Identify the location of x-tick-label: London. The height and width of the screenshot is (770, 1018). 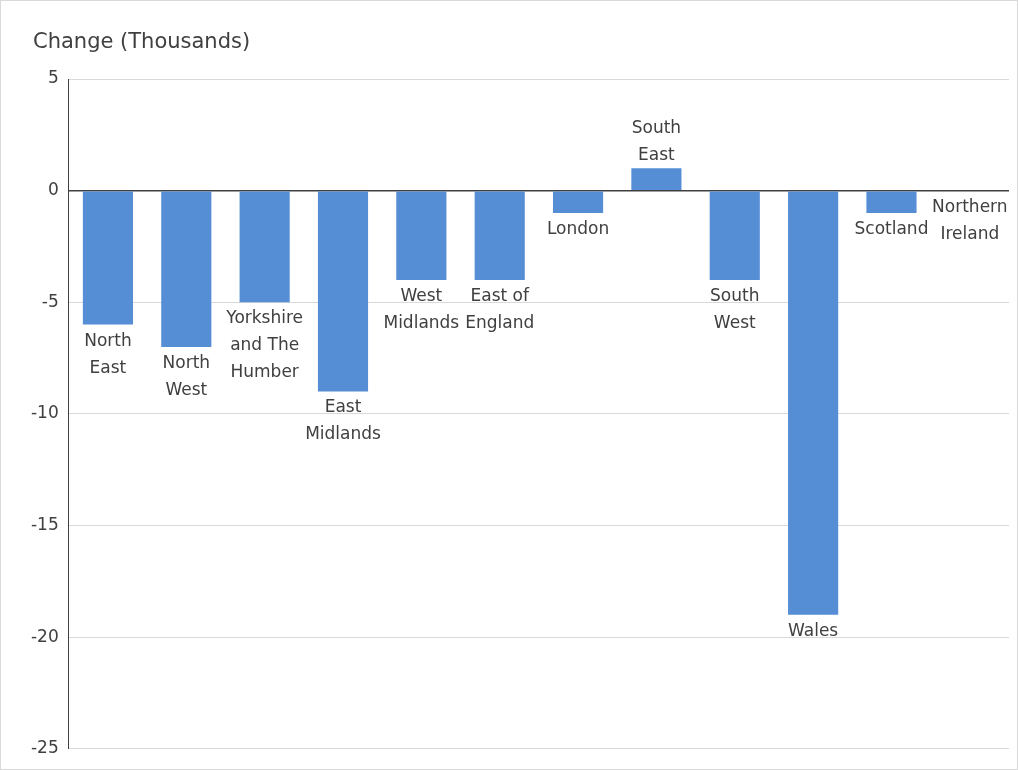
(578, 227).